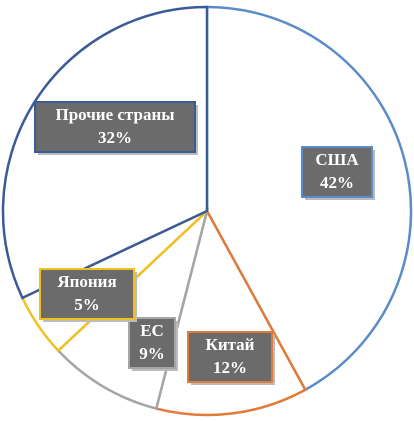 This screenshot has height=422, width=414. Describe the element at coordinates (114, 114) in the screenshot. I see `label-name: Прочие страны` at that location.